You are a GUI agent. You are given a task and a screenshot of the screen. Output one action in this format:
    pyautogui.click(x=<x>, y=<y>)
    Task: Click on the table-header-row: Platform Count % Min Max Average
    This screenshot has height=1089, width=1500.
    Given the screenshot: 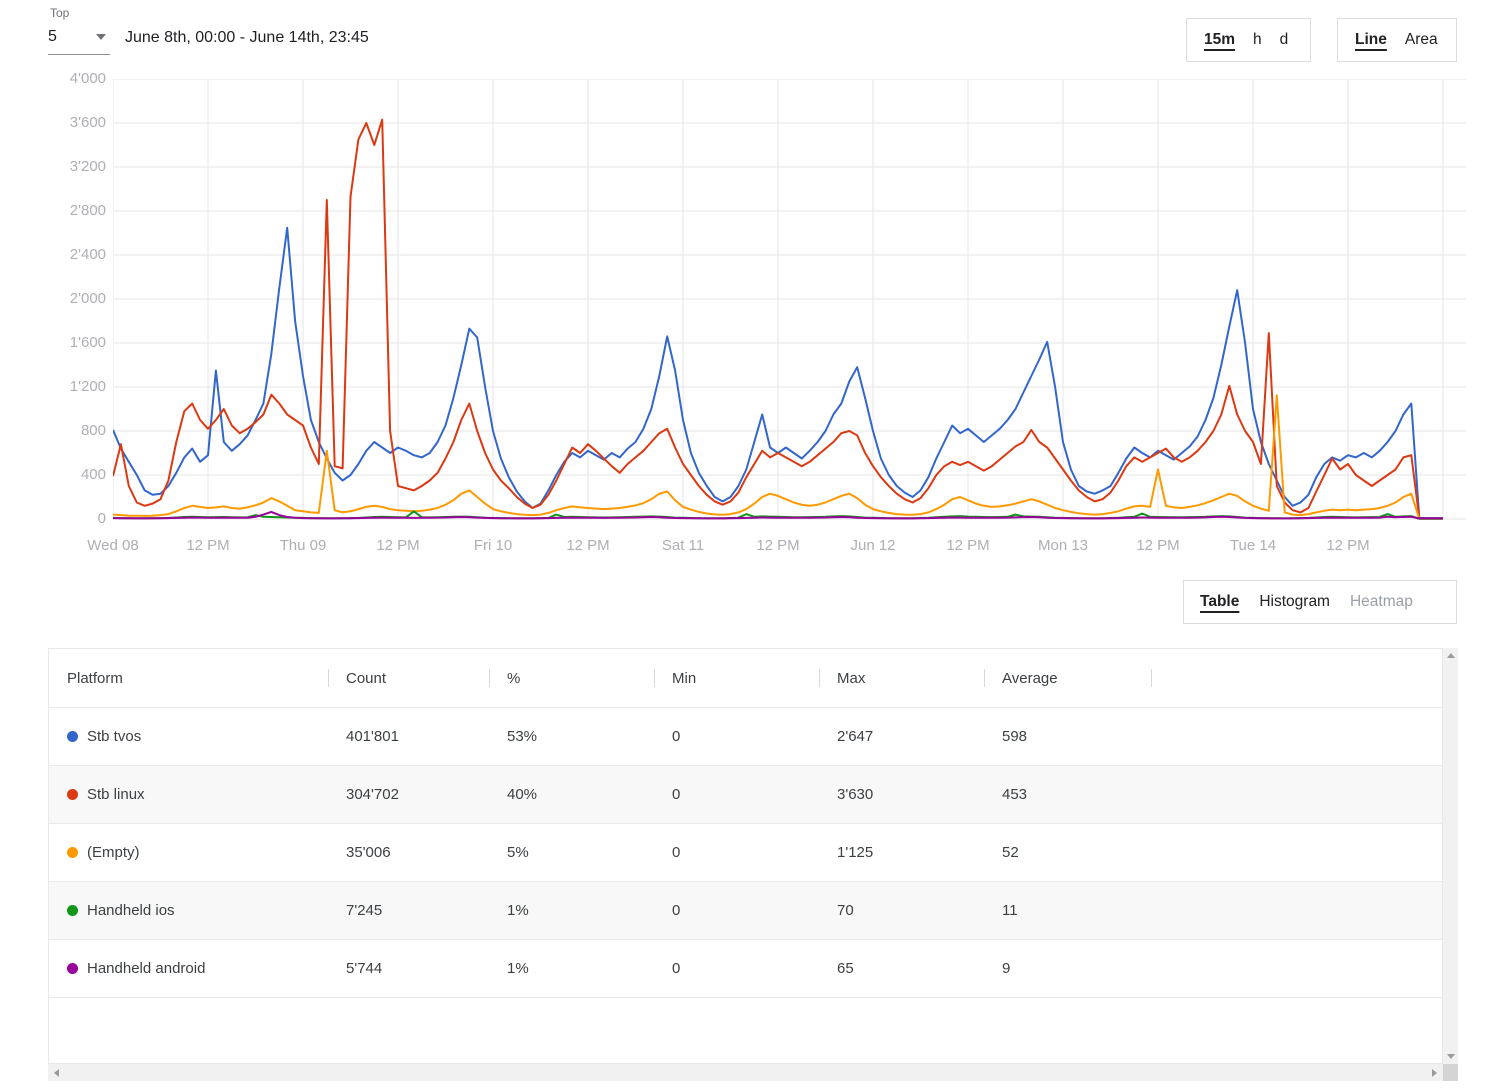 What is the action you would take?
    pyautogui.click(x=745, y=678)
    